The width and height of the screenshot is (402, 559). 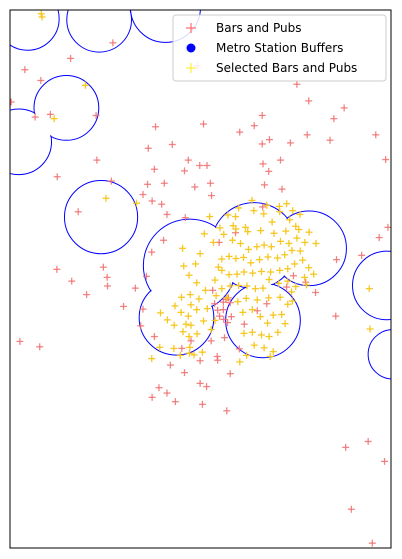 I want to click on legend-entry-selected-bars-and-pubs: Selected Bars and Pubs, so click(x=271, y=68).